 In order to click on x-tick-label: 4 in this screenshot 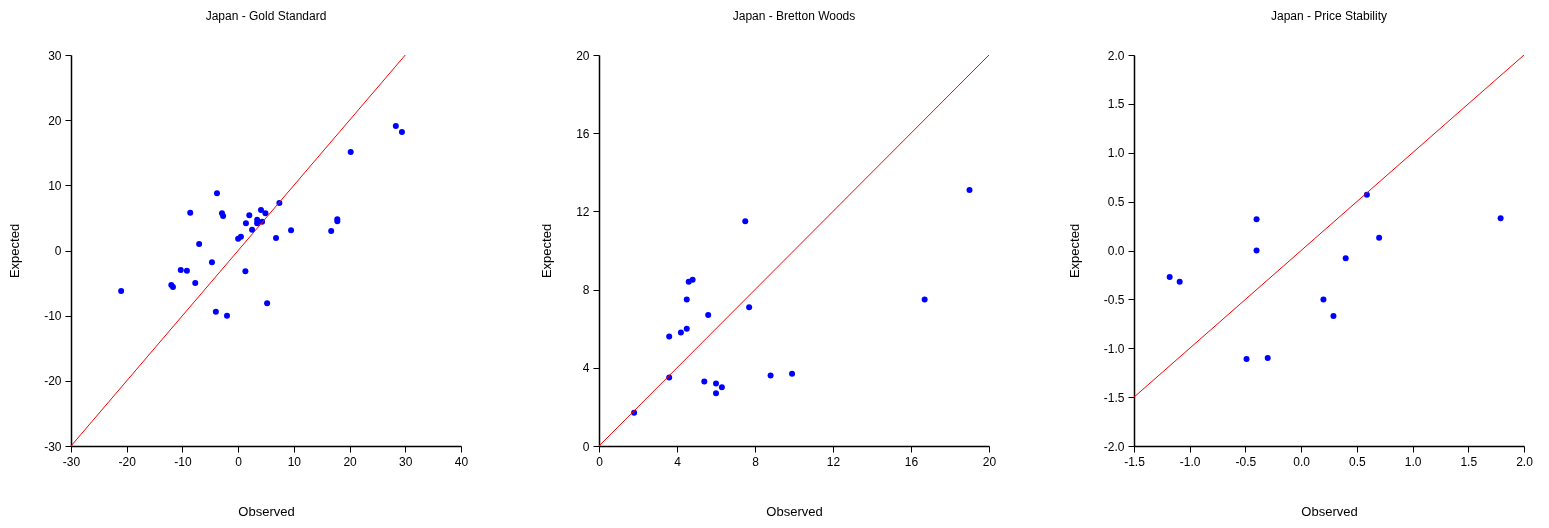, I will do `click(678, 461)`.